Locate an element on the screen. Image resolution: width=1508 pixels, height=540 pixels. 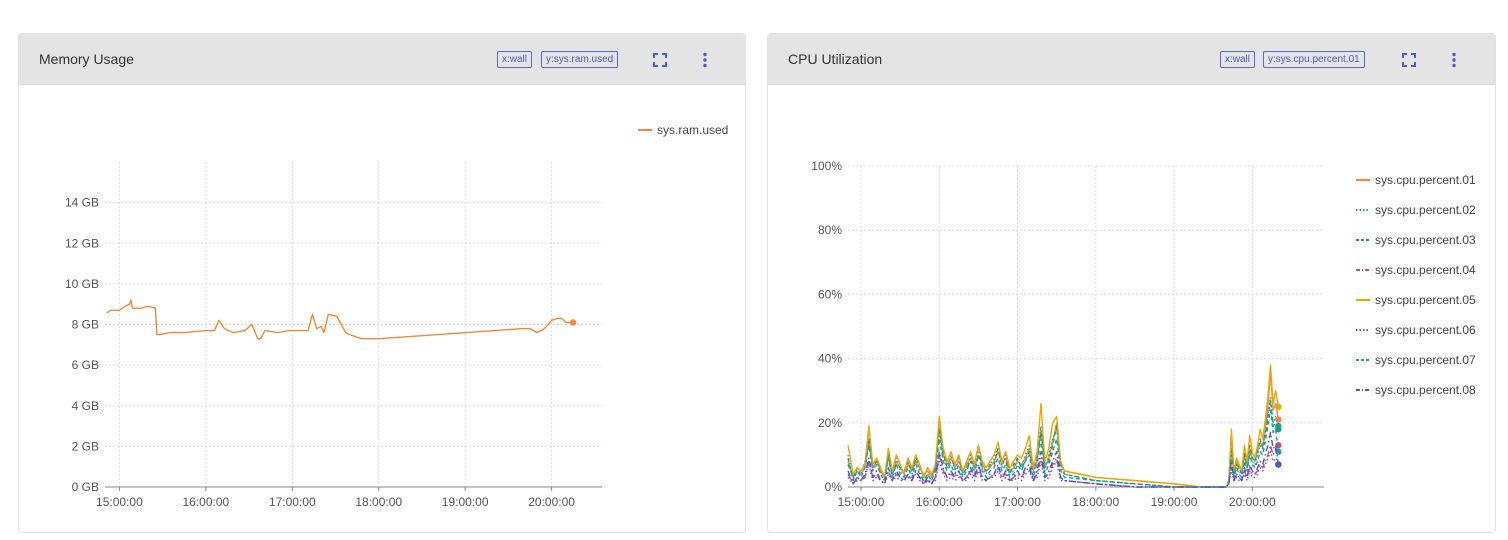
y-tick-label: 12 GB is located at coordinates (82, 243).